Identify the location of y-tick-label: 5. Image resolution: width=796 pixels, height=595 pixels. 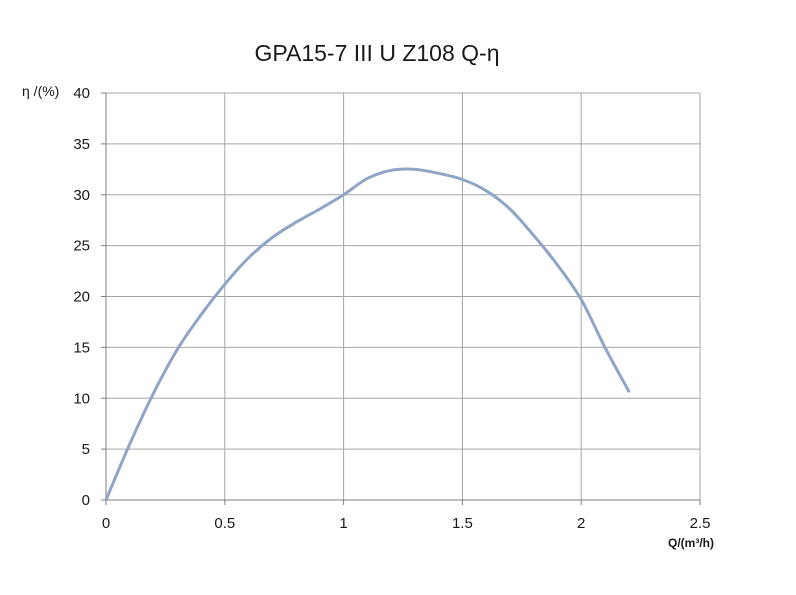
(86, 449).